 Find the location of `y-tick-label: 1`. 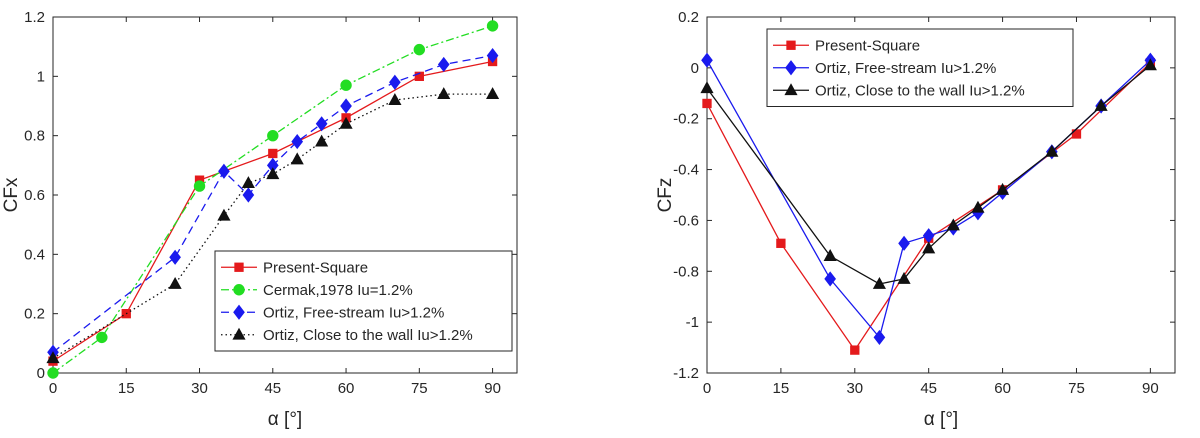

y-tick-label: 1 is located at coordinates (41, 76).